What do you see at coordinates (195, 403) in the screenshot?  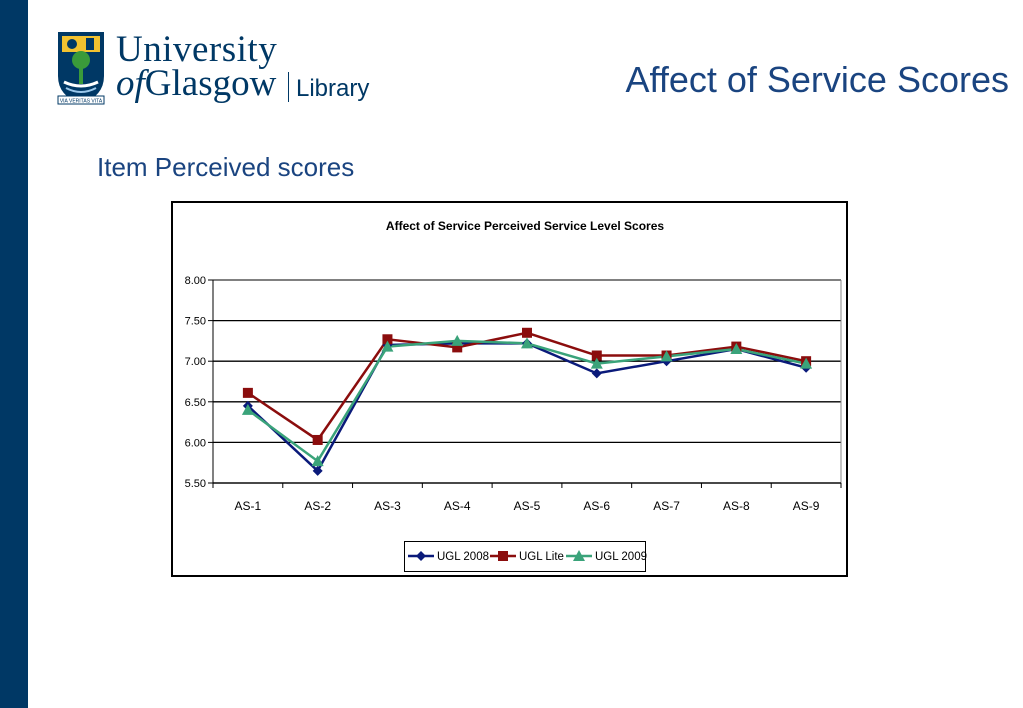 I see `y-tick-label: 6.50` at bounding box center [195, 403].